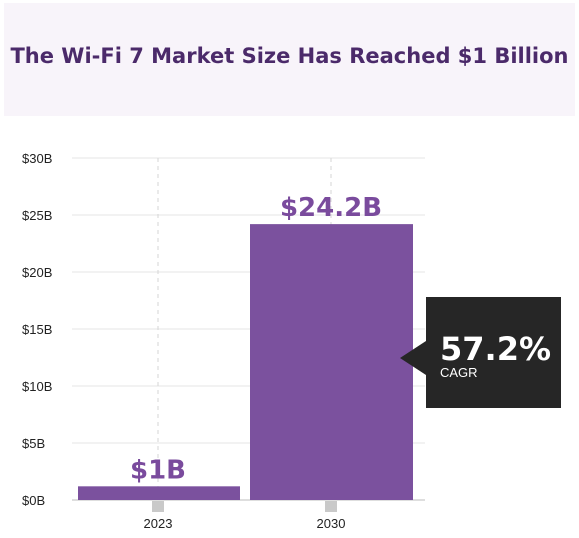 The image size is (579, 538). Describe the element at coordinates (331, 208) in the screenshot. I see `bar-value-label: $24.2B` at that location.